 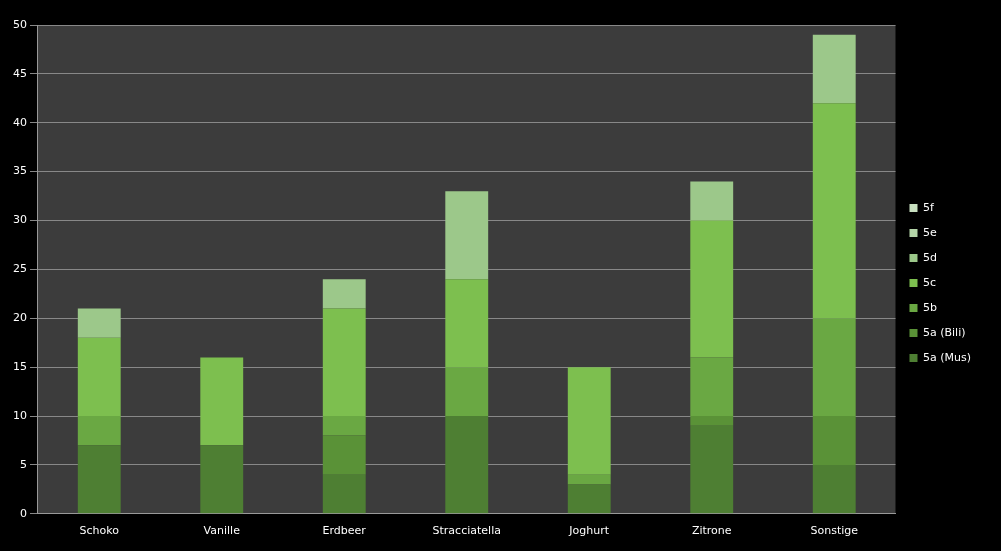 What do you see at coordinates (99, 531) in the screenshot?
I see `x-tick-label: Schoko` at bounding box center [99, 531].